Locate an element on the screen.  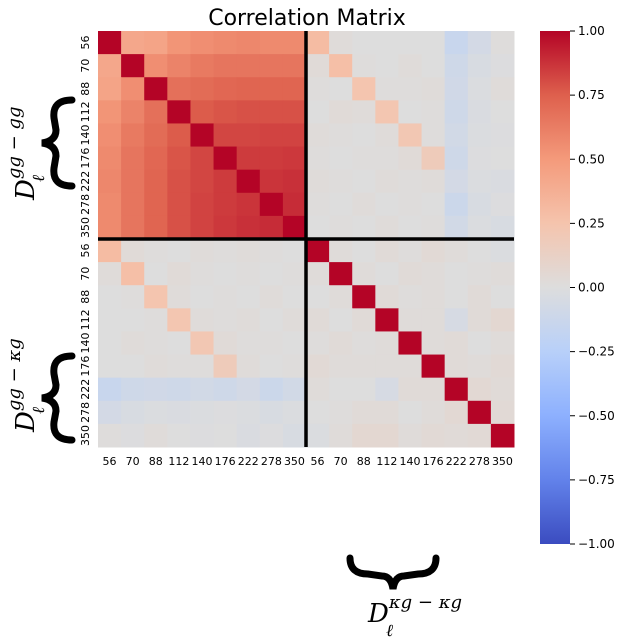
label-gg-kg-sub: ℓ is located at coordinates (39, 410).